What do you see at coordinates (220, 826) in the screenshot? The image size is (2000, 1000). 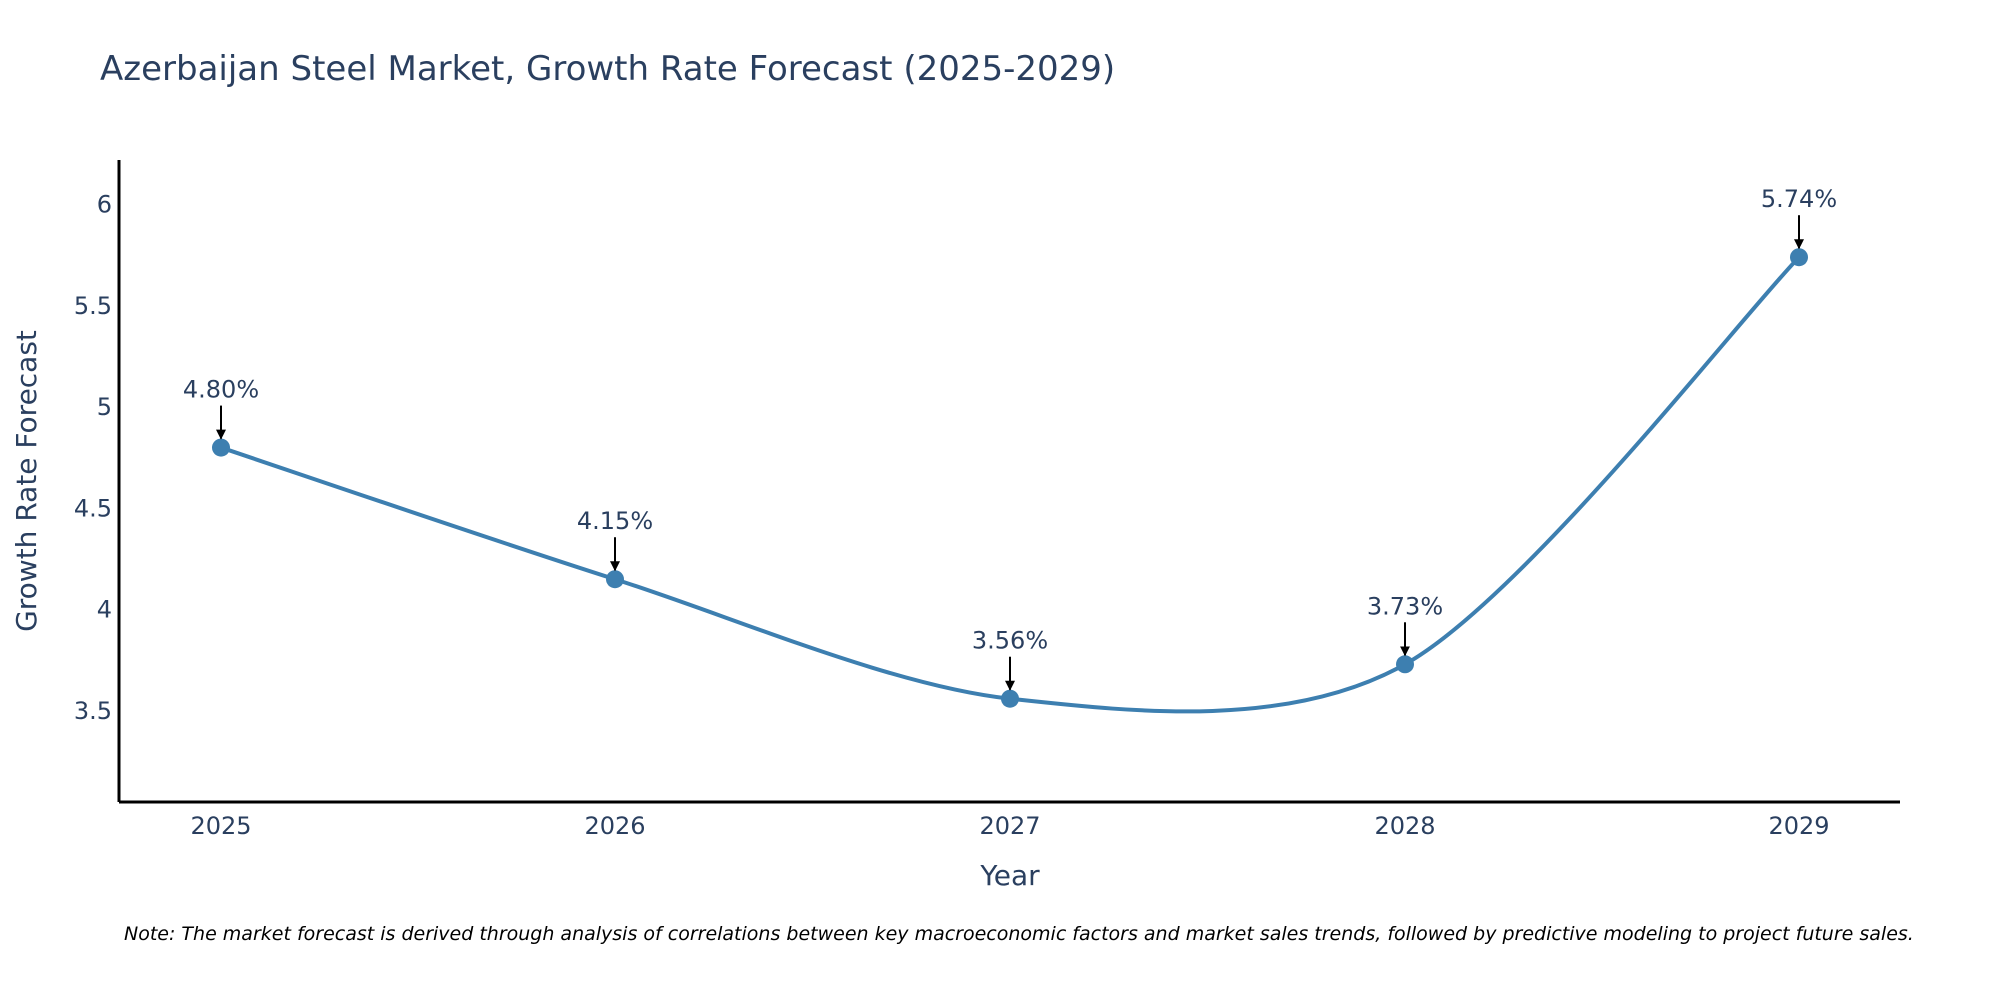 I see `x-tick-label: 2025` at bounding box center [220, 826].